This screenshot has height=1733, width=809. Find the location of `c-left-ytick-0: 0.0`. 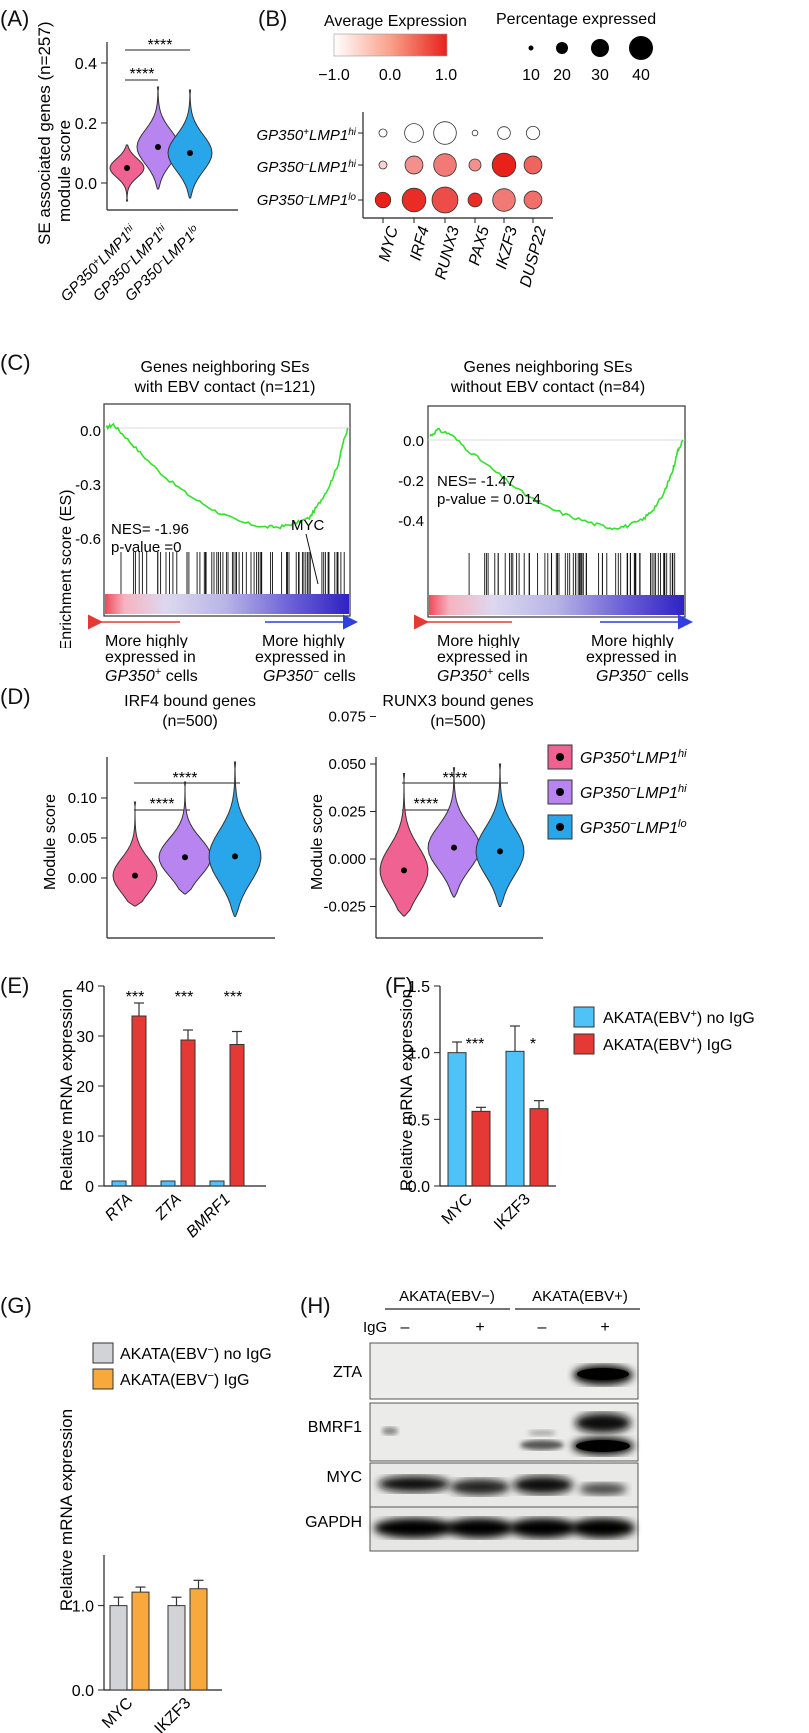

c-left-ytick-0: 0.0 is located at coordinates (90, 431).